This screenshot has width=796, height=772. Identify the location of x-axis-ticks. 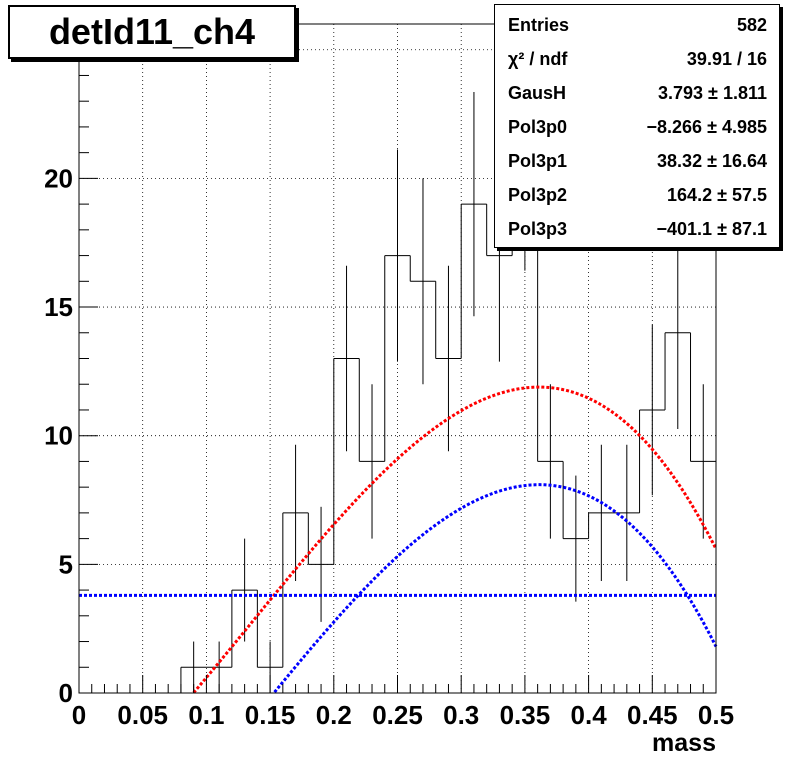
(397, 684).